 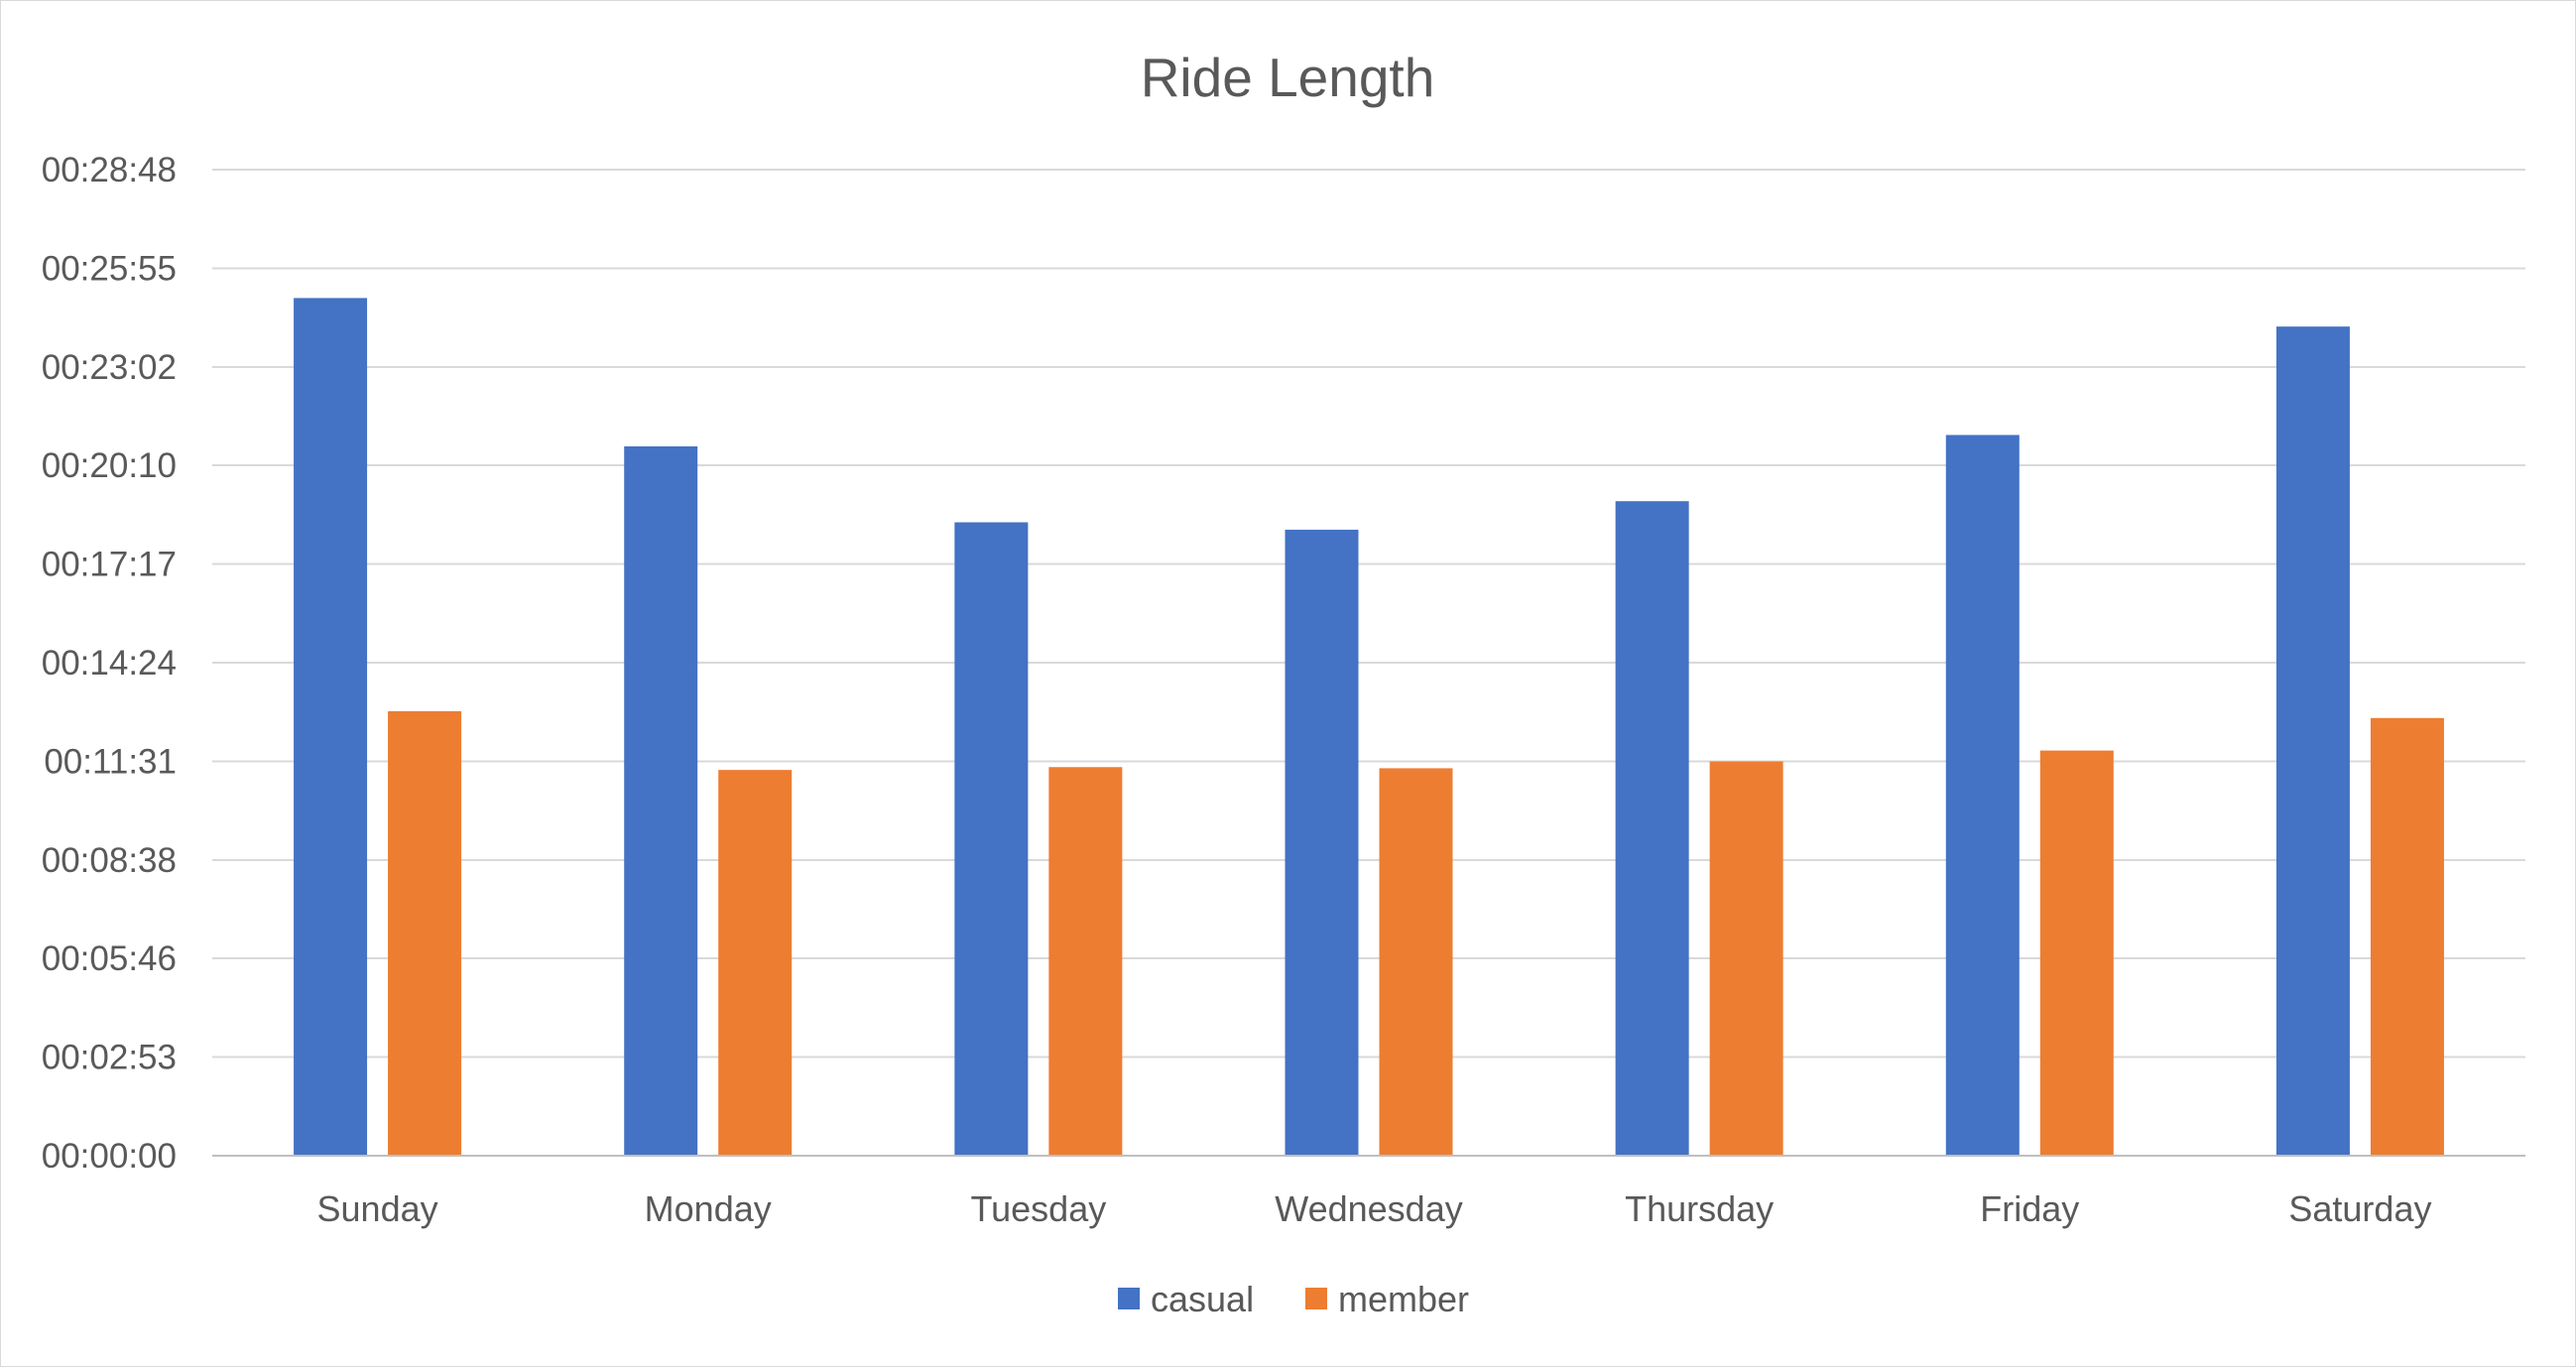 I want to click on bar-member-wednesday, so click(x=1416, y=962).